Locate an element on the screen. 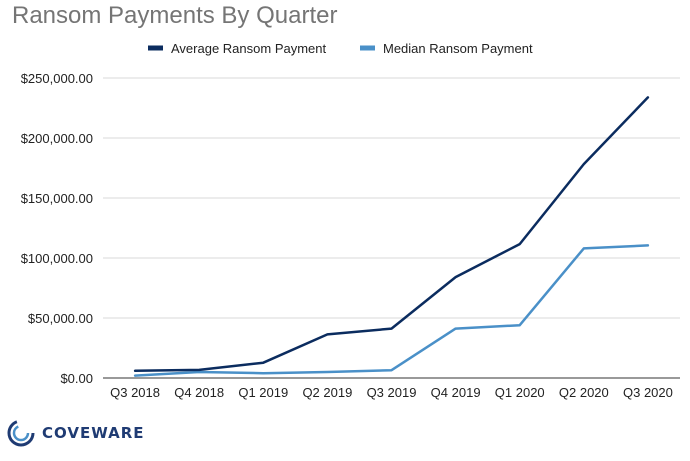 The width and height of the screenshot is (690, 461). coveware-logo: COVEWARE is located at coordinates (75, 433).